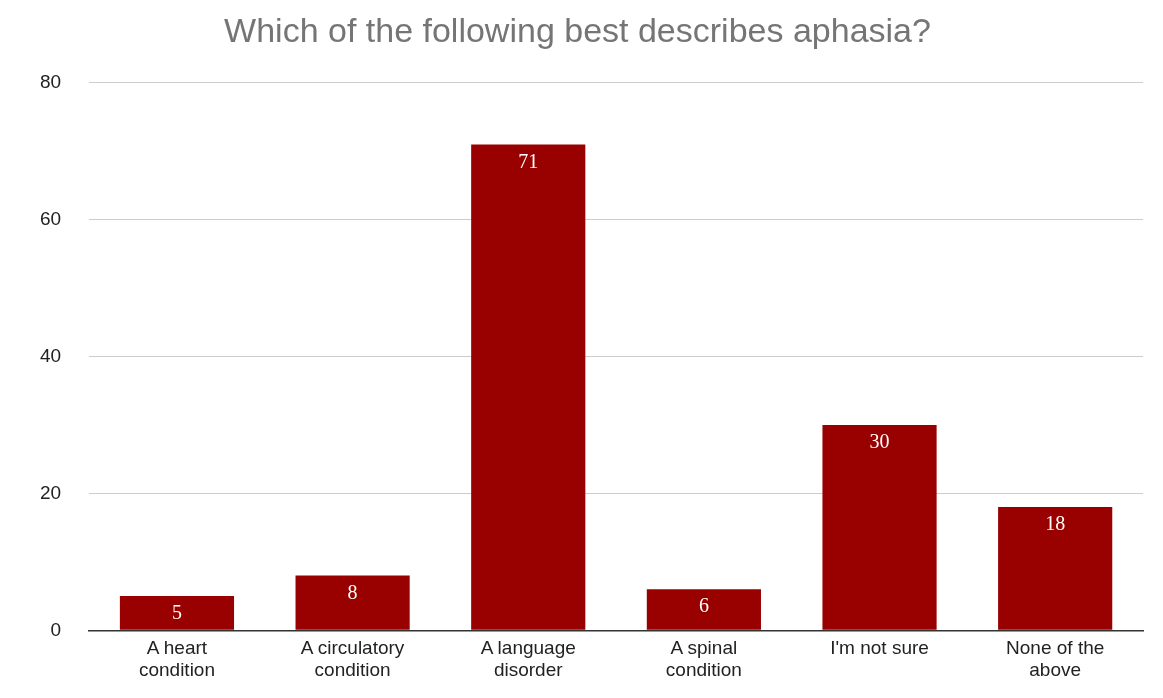 This screenshot has width=1163, height=698. Describe the element at coordinates (50, 355) in the screenshot. I see `y-tick-label: 40` at that location.